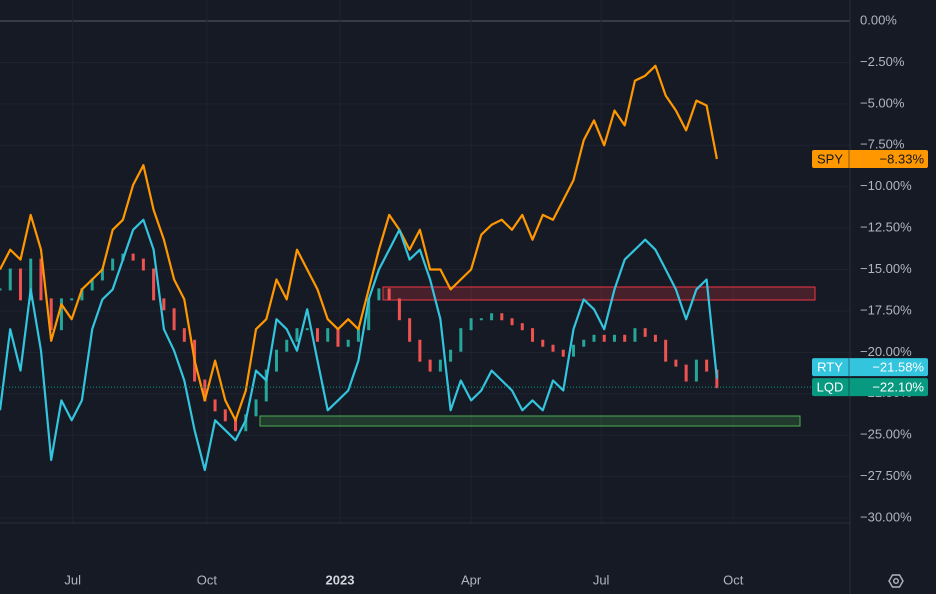  Describe the element at coordinates (886, 516) in the screenshot. I see `y-tick-label: −30.00%` at that location.